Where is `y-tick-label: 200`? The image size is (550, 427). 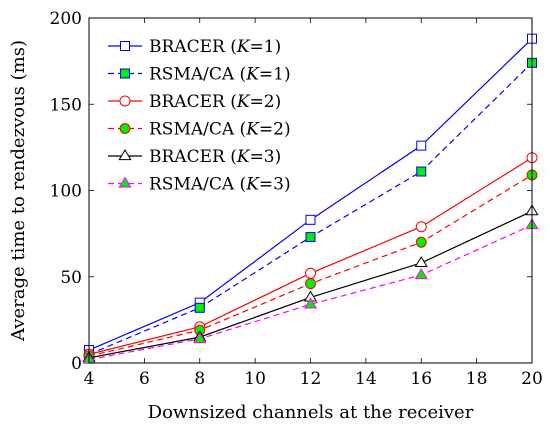
y-tick-label: 200 is located at coordinates (66, 19).